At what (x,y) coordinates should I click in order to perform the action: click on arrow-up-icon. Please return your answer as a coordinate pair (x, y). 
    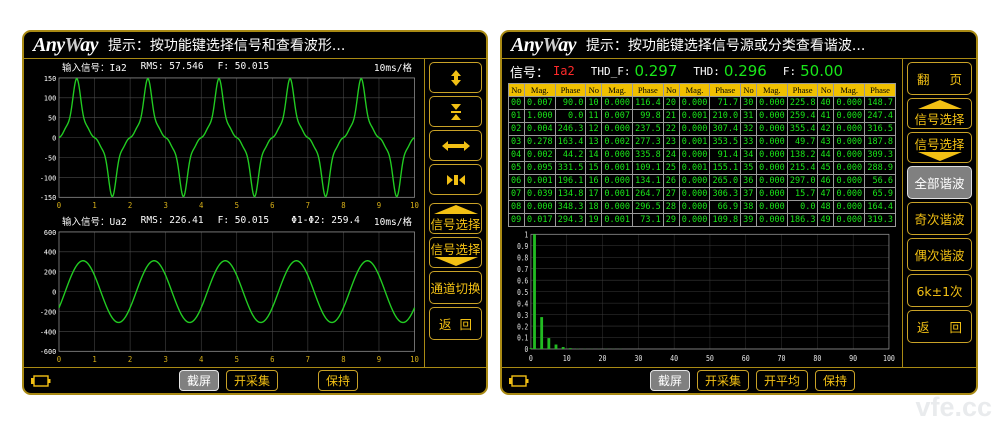
    Looking at the image, I should click on (455, 209).